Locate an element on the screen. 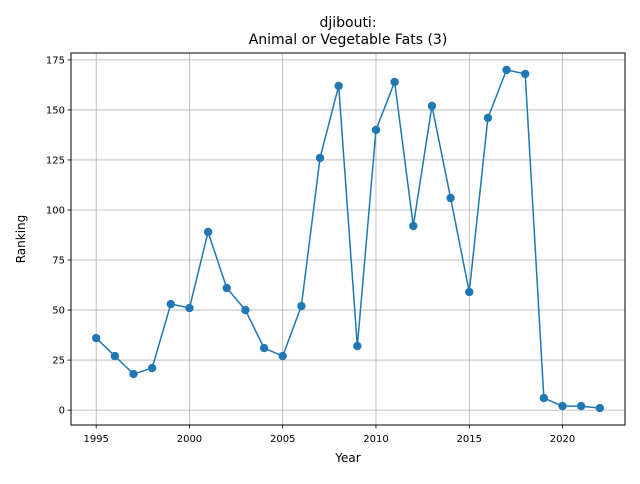  y-tick-label: 0 is located at coordinates (62, 411).